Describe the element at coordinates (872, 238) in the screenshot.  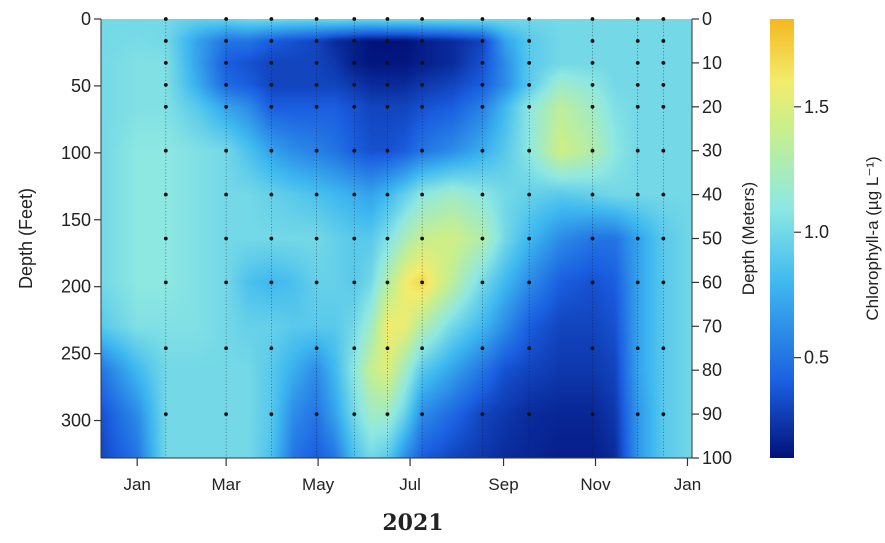
I see `colorbar-label: Chlorophyll-a (µg L⁻¹)` at that location.